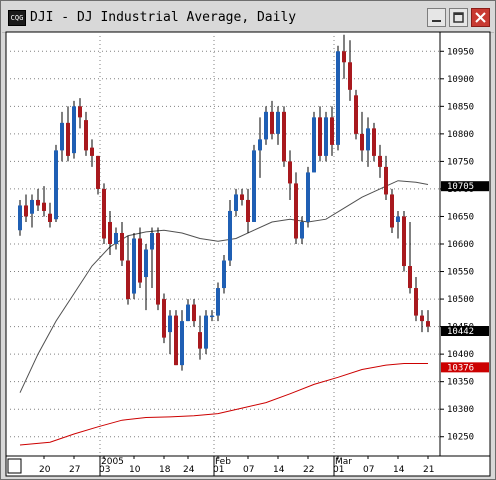 This screenshot has width=496, height=480. Describe the element at coordinates (460, 410) in the screenshot. I see `y-tick-label: 10300` at that location.